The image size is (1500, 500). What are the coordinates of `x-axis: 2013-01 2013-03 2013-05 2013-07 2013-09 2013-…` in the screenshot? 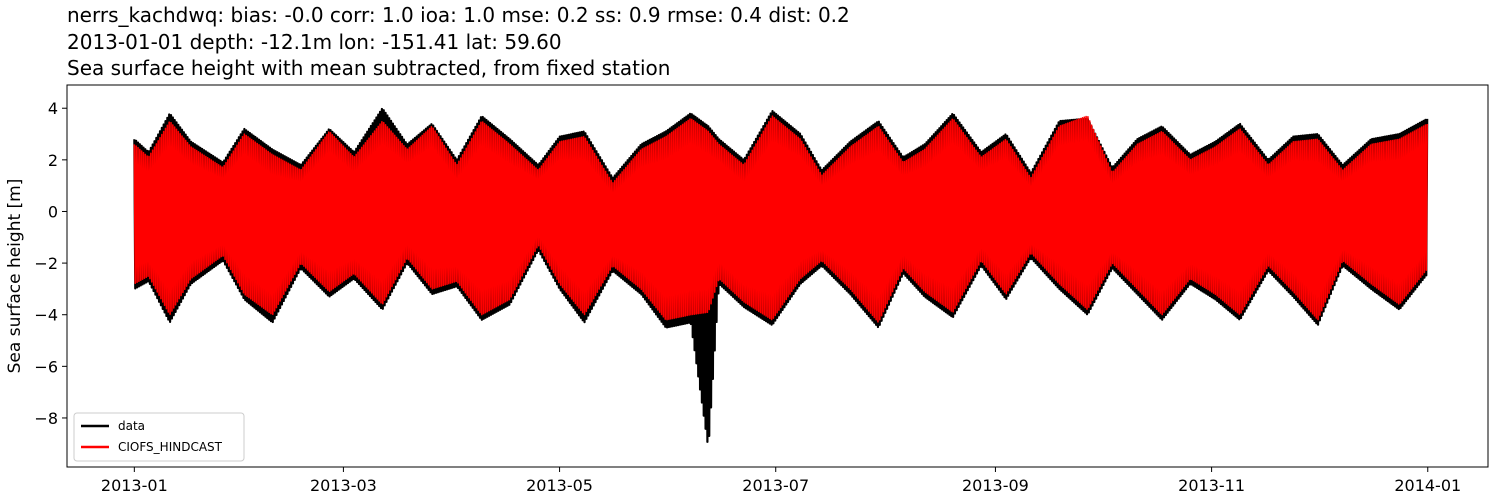 It's located at (781, 481).